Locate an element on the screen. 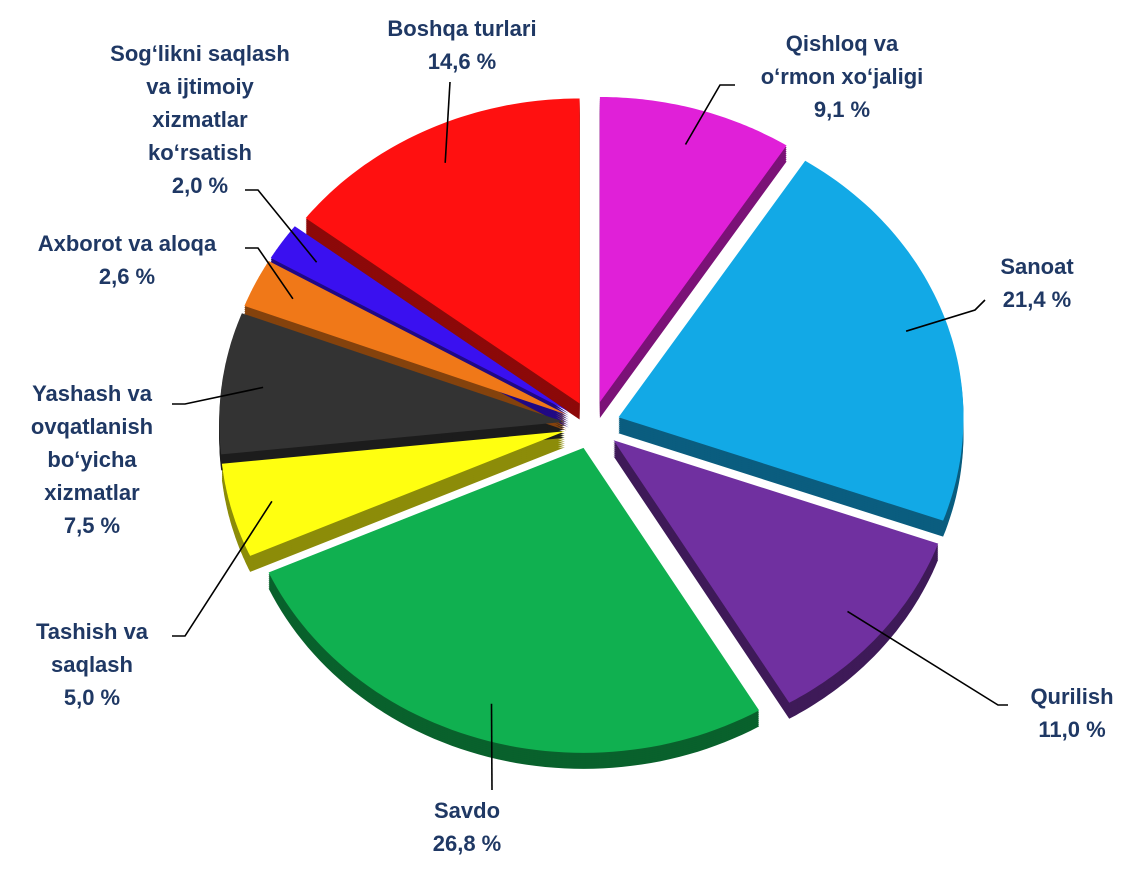  slice-label: saqlash is located at coordinates (92, 664).